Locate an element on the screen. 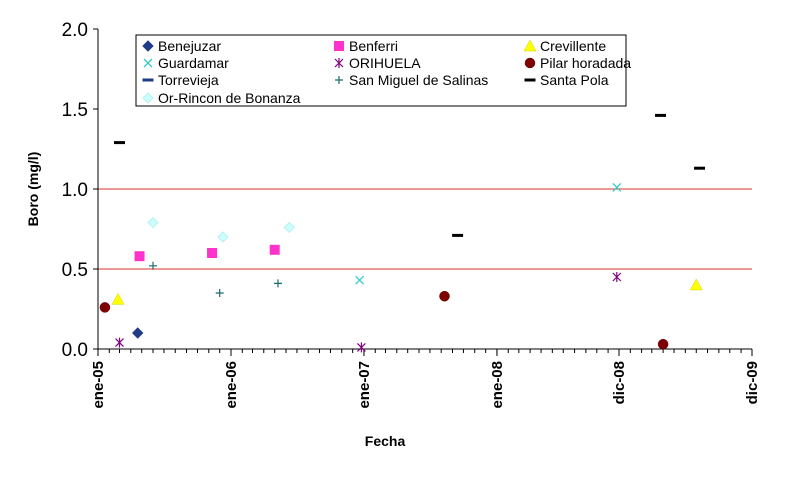 The height and width of the screenshot is (480, 793). x-tick-label: ene-07 is located at coordinates (364, 385).